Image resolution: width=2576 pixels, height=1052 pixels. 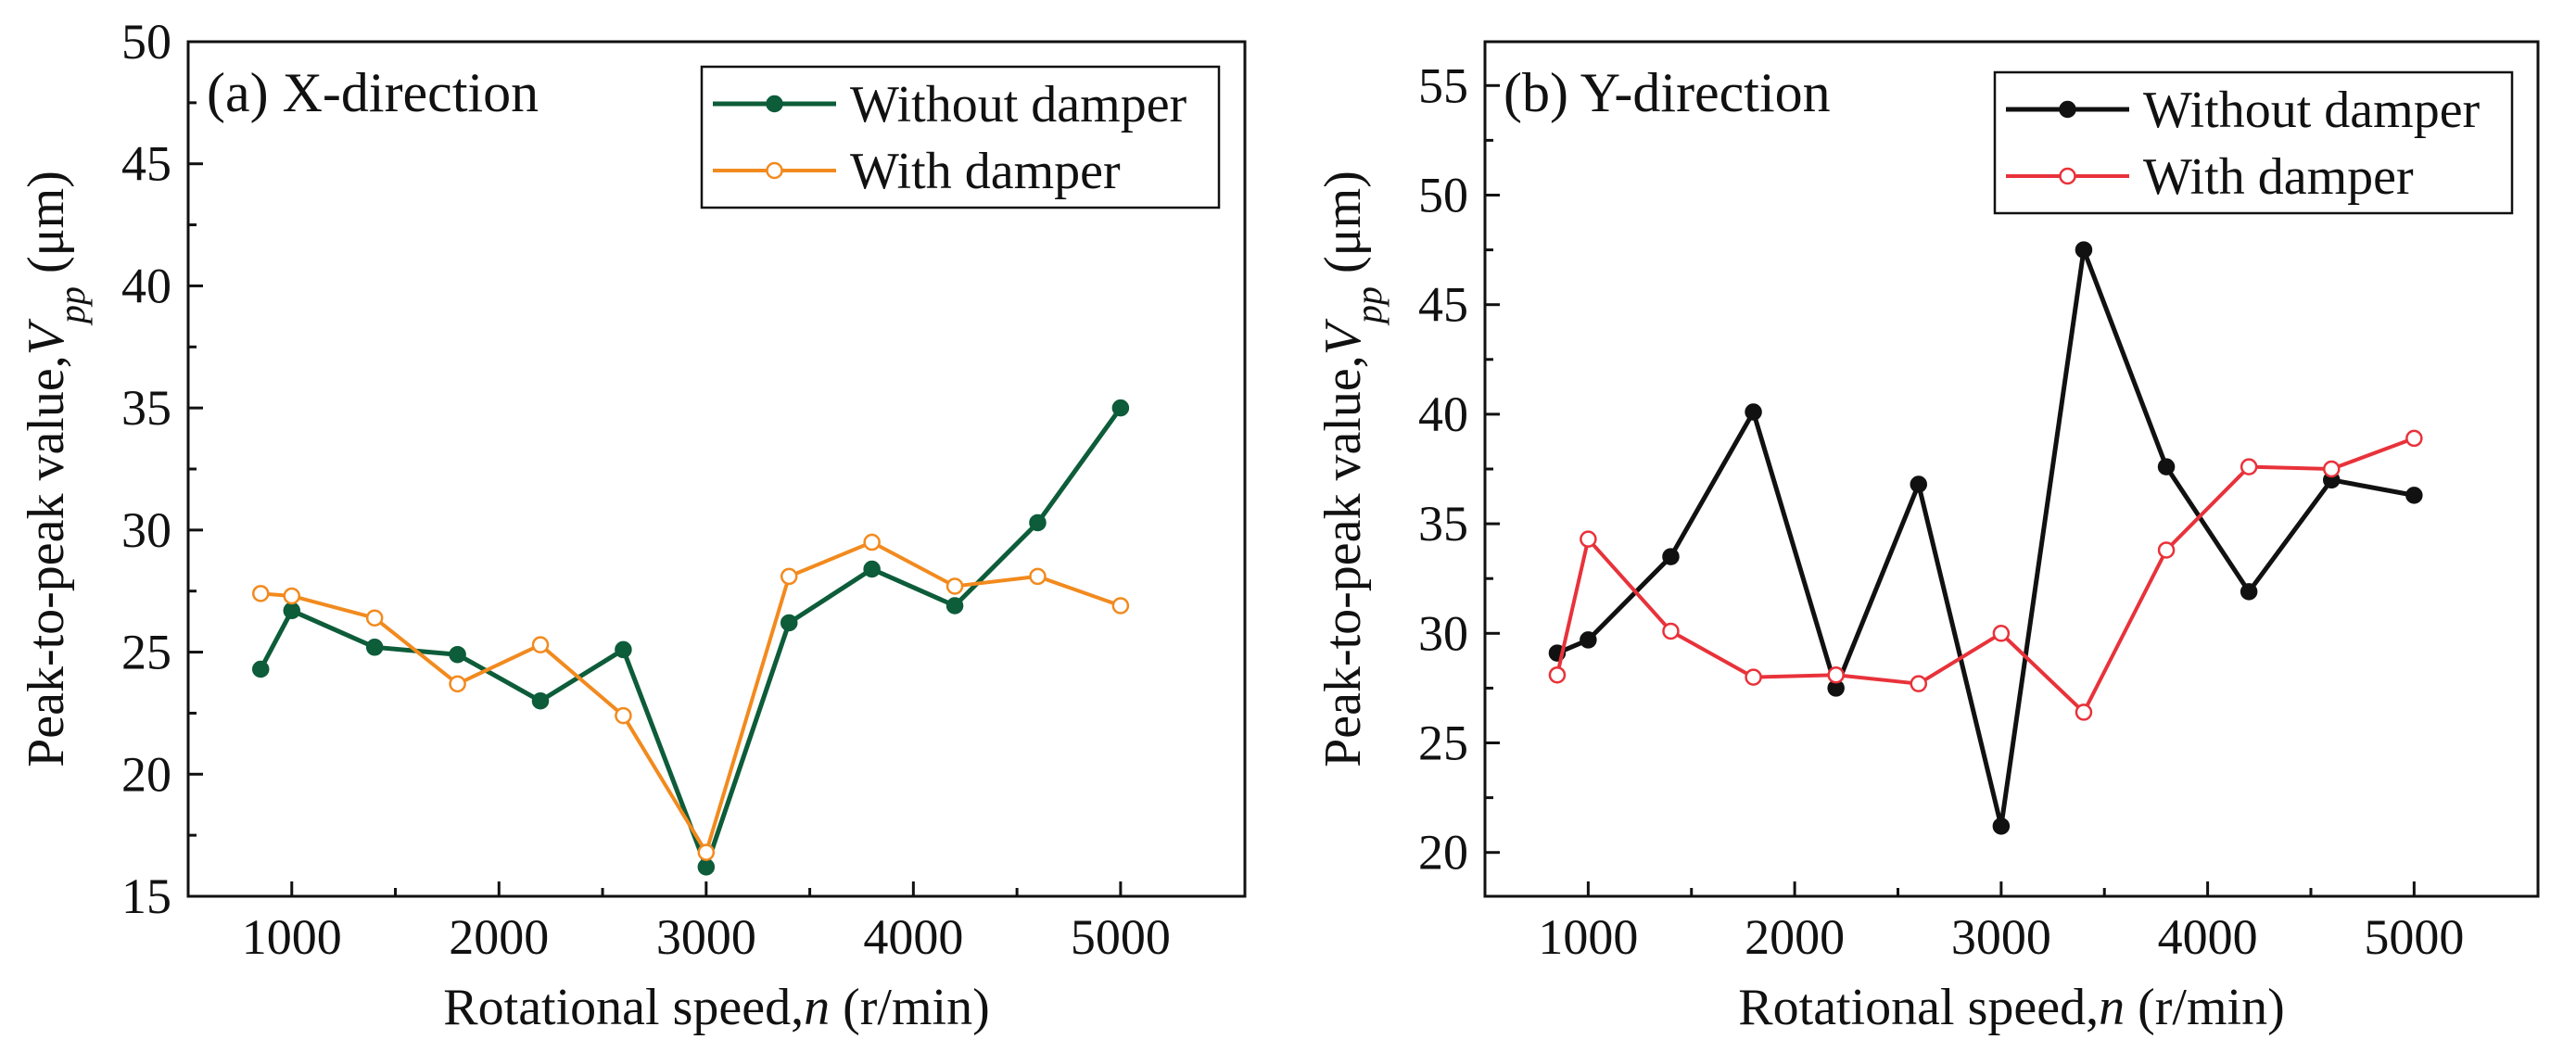 I want to click on x-tick-label: 4000, so click(x=2208, y=937).